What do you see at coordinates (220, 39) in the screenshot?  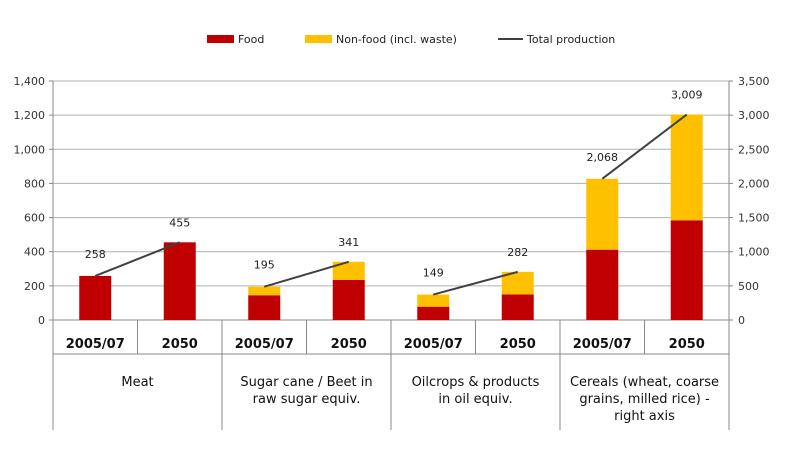 I see `legend-swatch-food` at bounding box center [220, 39].